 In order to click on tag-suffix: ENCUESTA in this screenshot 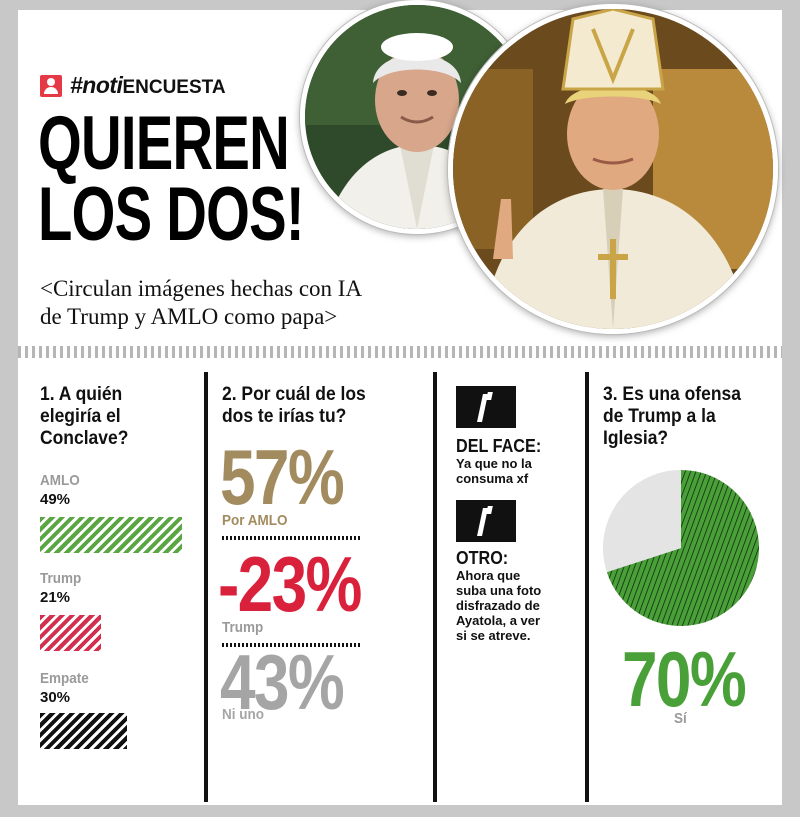, I will do `click(174, 87)`.